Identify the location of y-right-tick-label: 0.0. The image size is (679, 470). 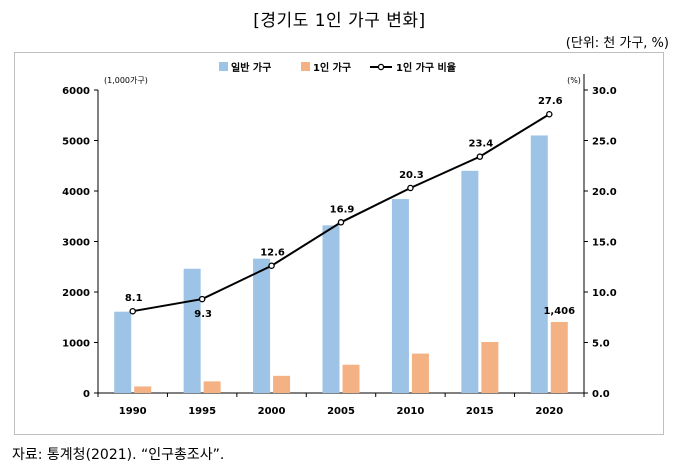
(601, 394).